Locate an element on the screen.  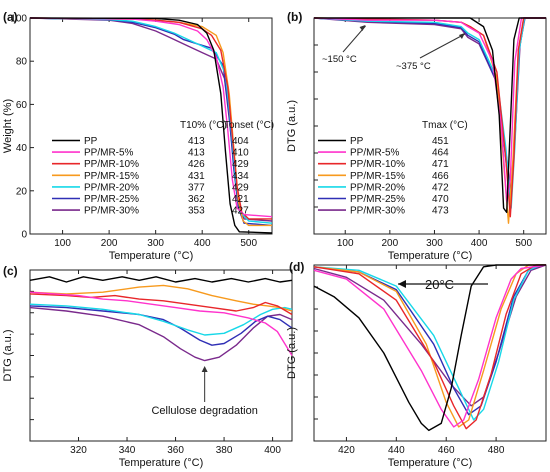
table-cell-tonset: 434 is located at coordinates (240, 176).